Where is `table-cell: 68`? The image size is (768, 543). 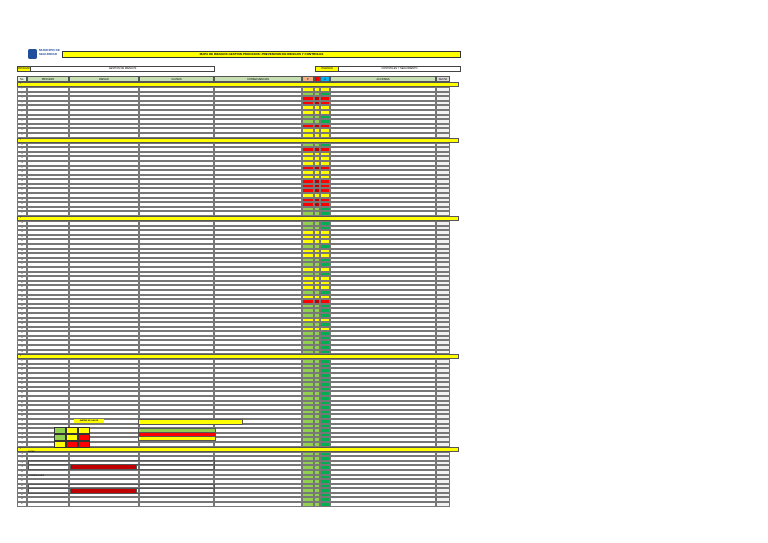 table-cell: 68 is located at coordinates (22, 412).